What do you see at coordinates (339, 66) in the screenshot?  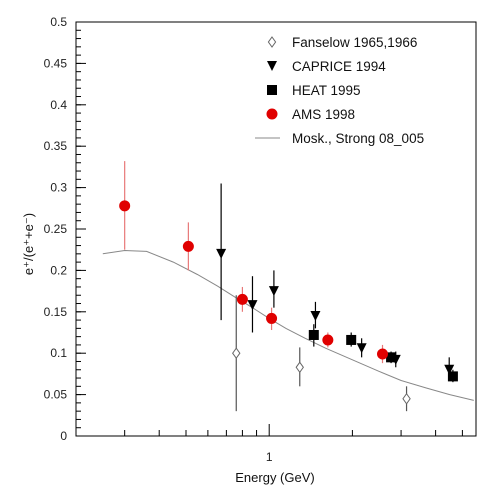 I see `legend-label: CAPRICE 1994` at bounding box center [339, 66].